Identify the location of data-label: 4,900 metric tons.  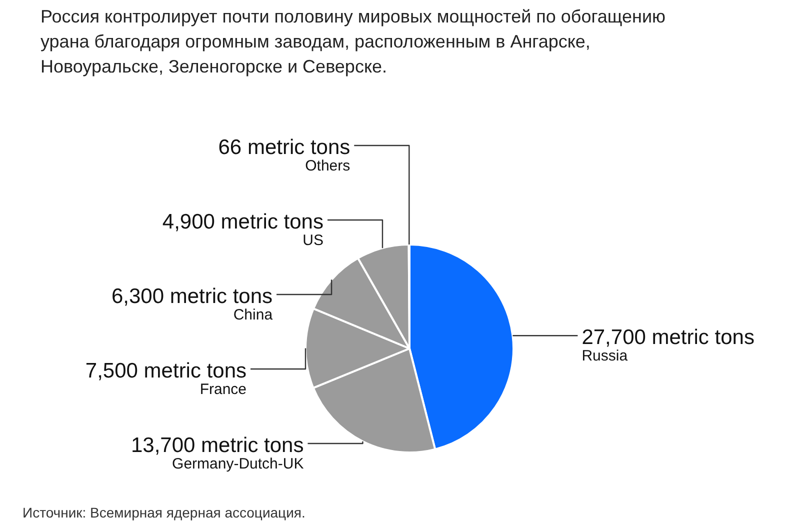
(243, 222).